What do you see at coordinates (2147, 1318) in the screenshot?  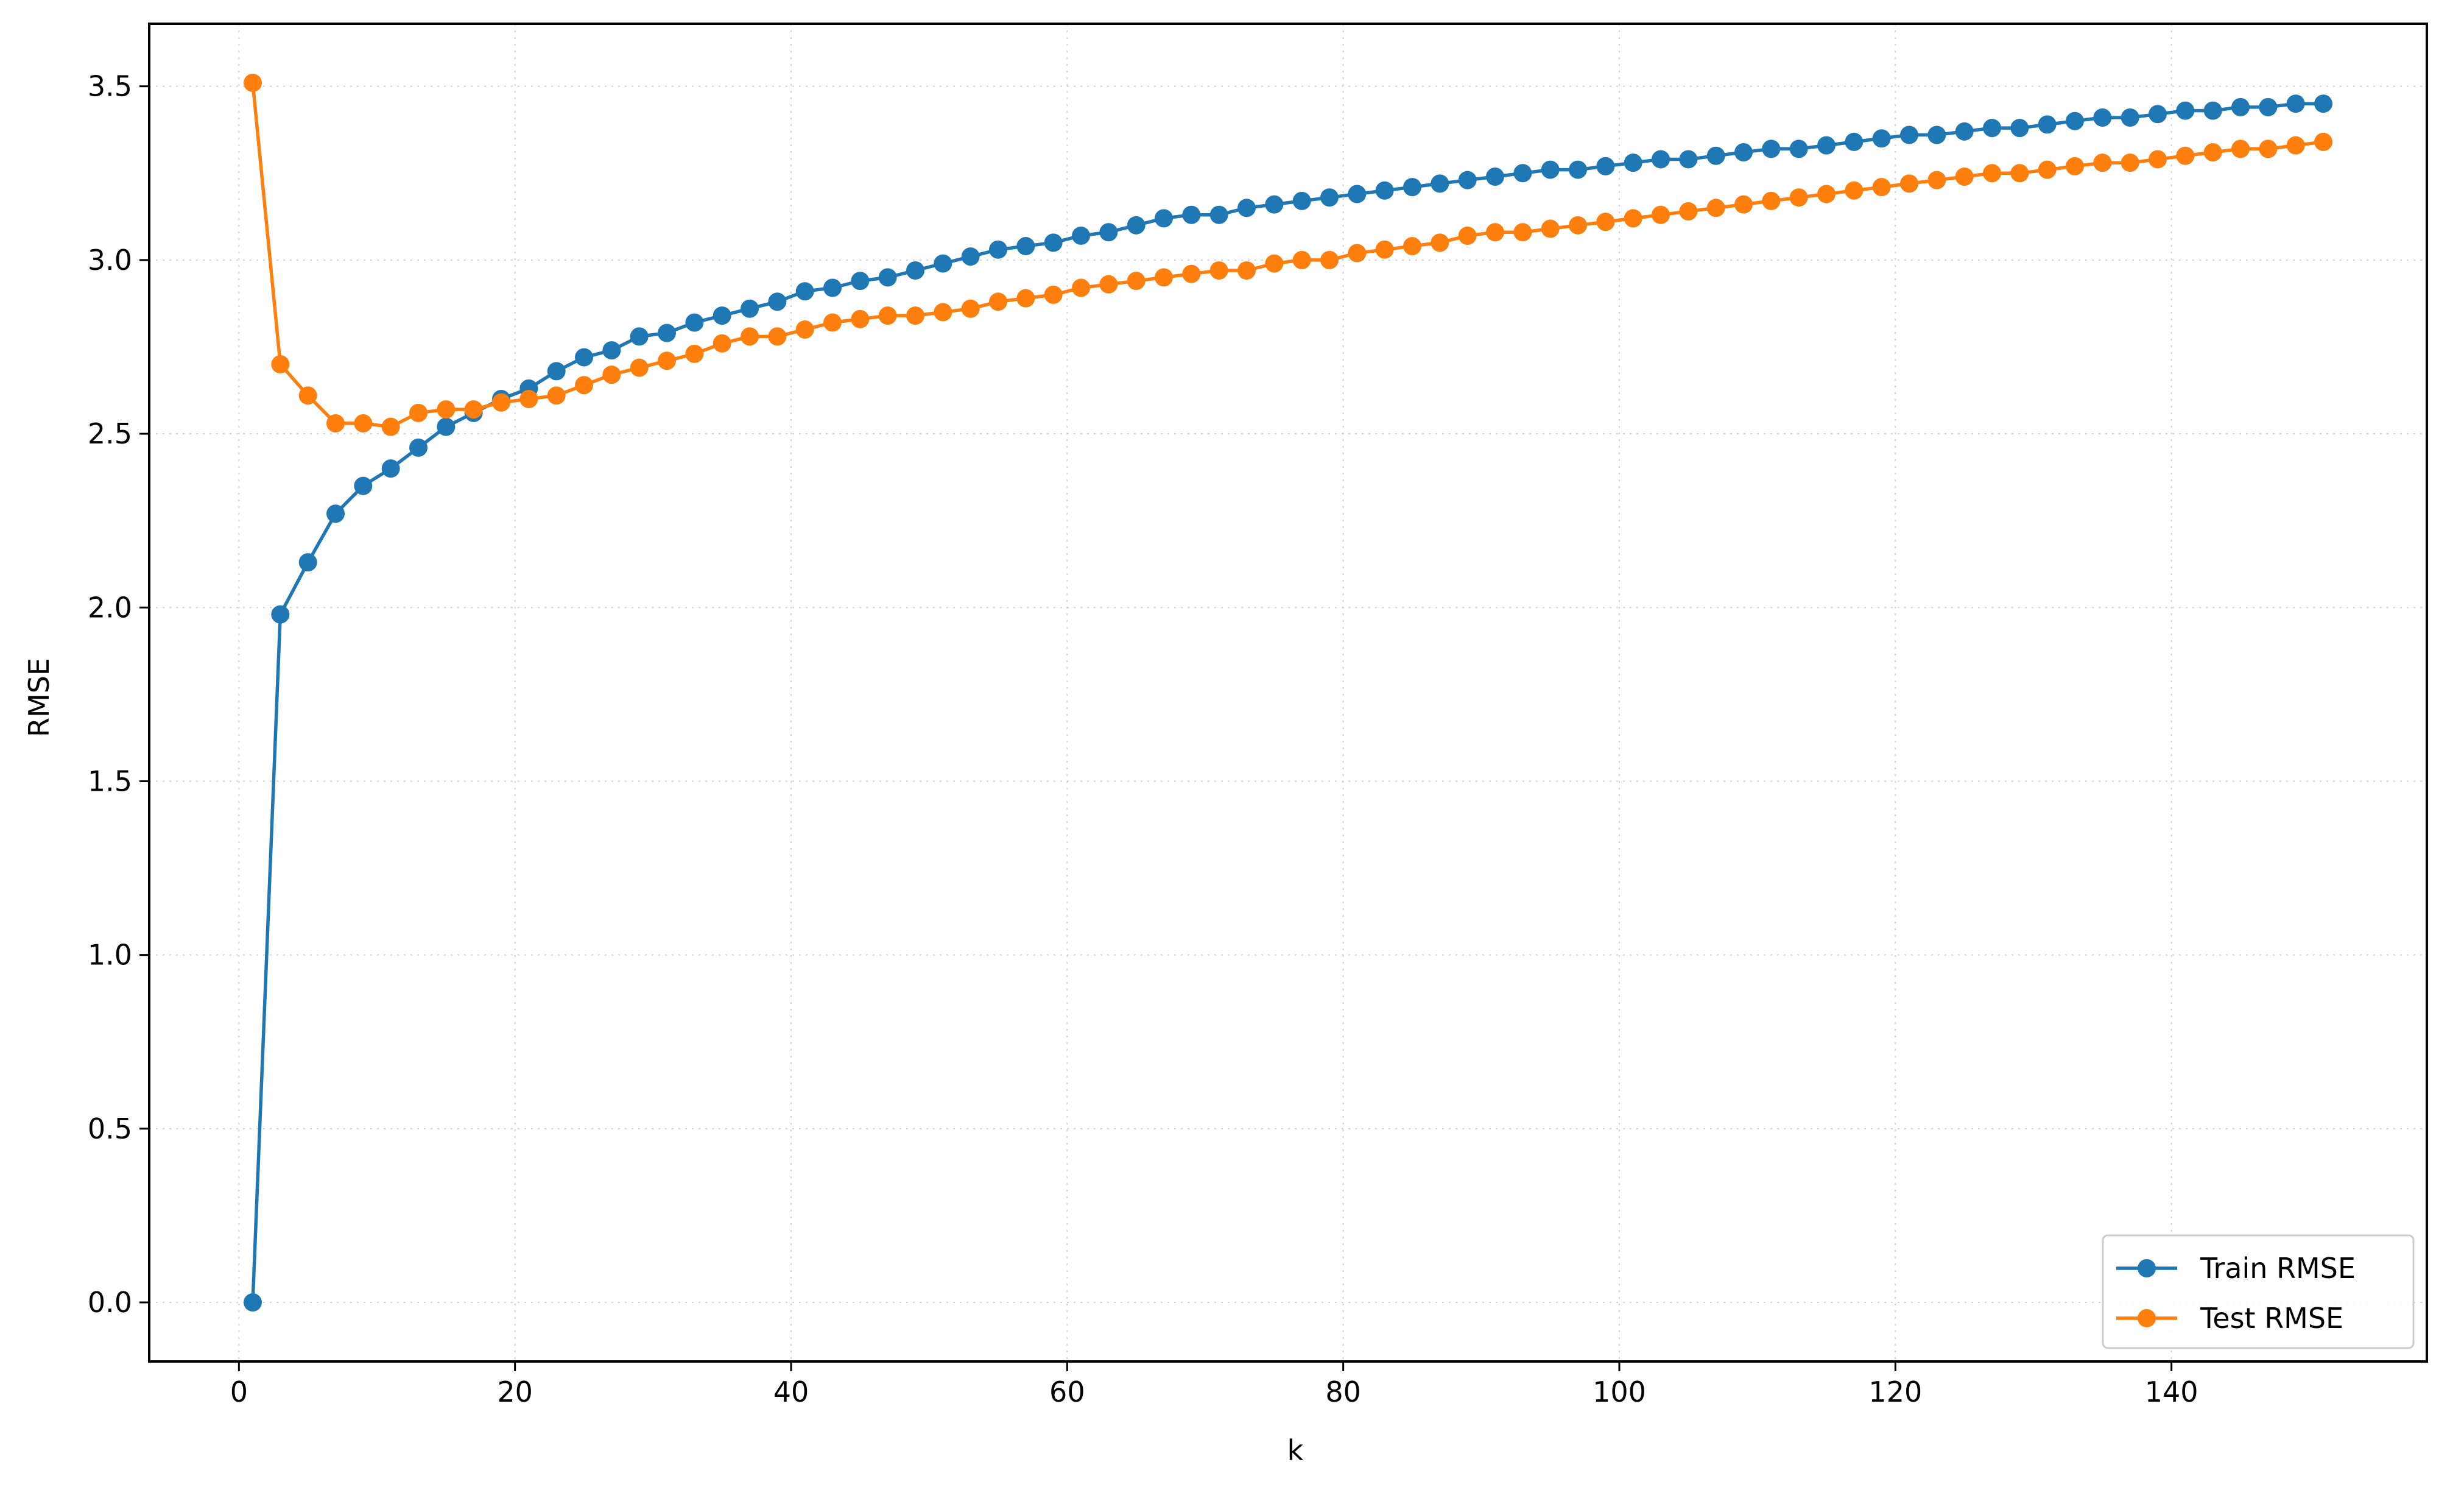 I see `legend-test-rmse-marker` at bounding box center [2147, 1318].